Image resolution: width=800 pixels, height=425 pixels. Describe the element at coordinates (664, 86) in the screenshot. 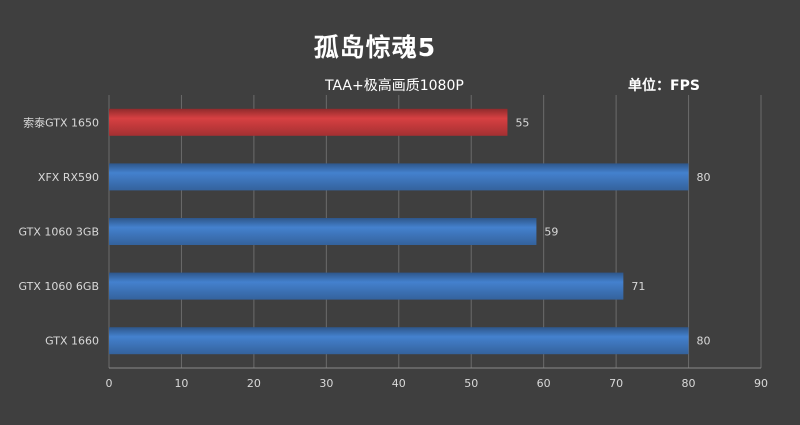

I see `unit-label: 单位：FPS` at that location.